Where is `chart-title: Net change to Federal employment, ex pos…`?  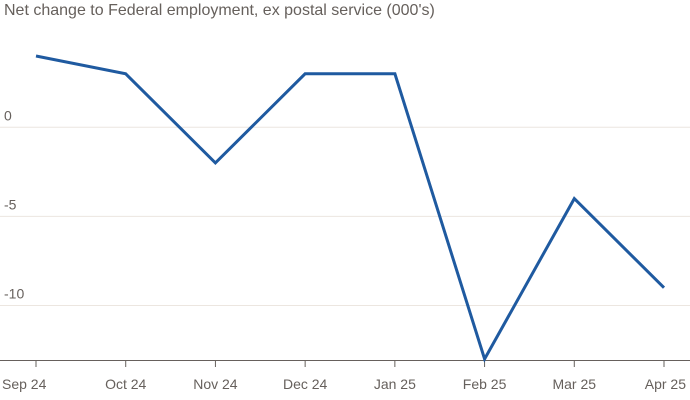 chart-title: Net change to Federal employment, ex pos… is located at coordinates (219, 10).